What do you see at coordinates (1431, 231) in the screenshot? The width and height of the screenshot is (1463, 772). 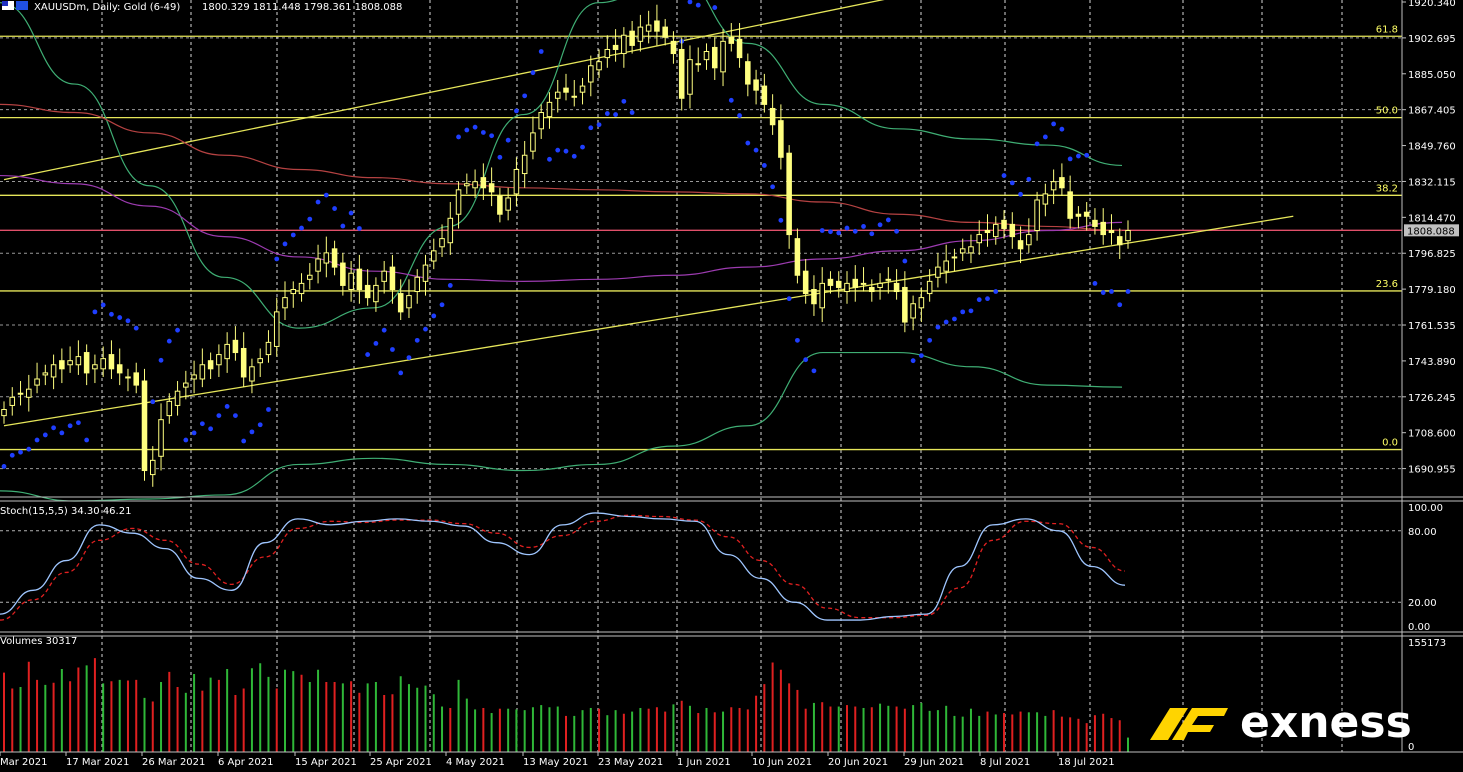 I see `current-price-label: 1808.088` at bounding box center [1431, 231].